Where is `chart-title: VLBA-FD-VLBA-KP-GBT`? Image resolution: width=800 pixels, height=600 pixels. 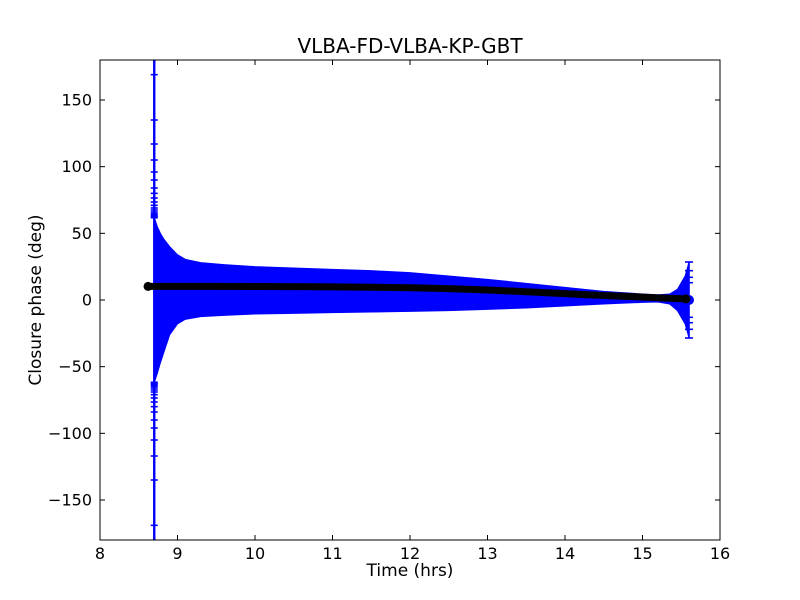 chart-title: VLBA-FD-VLBA-KP-GBT is located at coordinates (410, 46).